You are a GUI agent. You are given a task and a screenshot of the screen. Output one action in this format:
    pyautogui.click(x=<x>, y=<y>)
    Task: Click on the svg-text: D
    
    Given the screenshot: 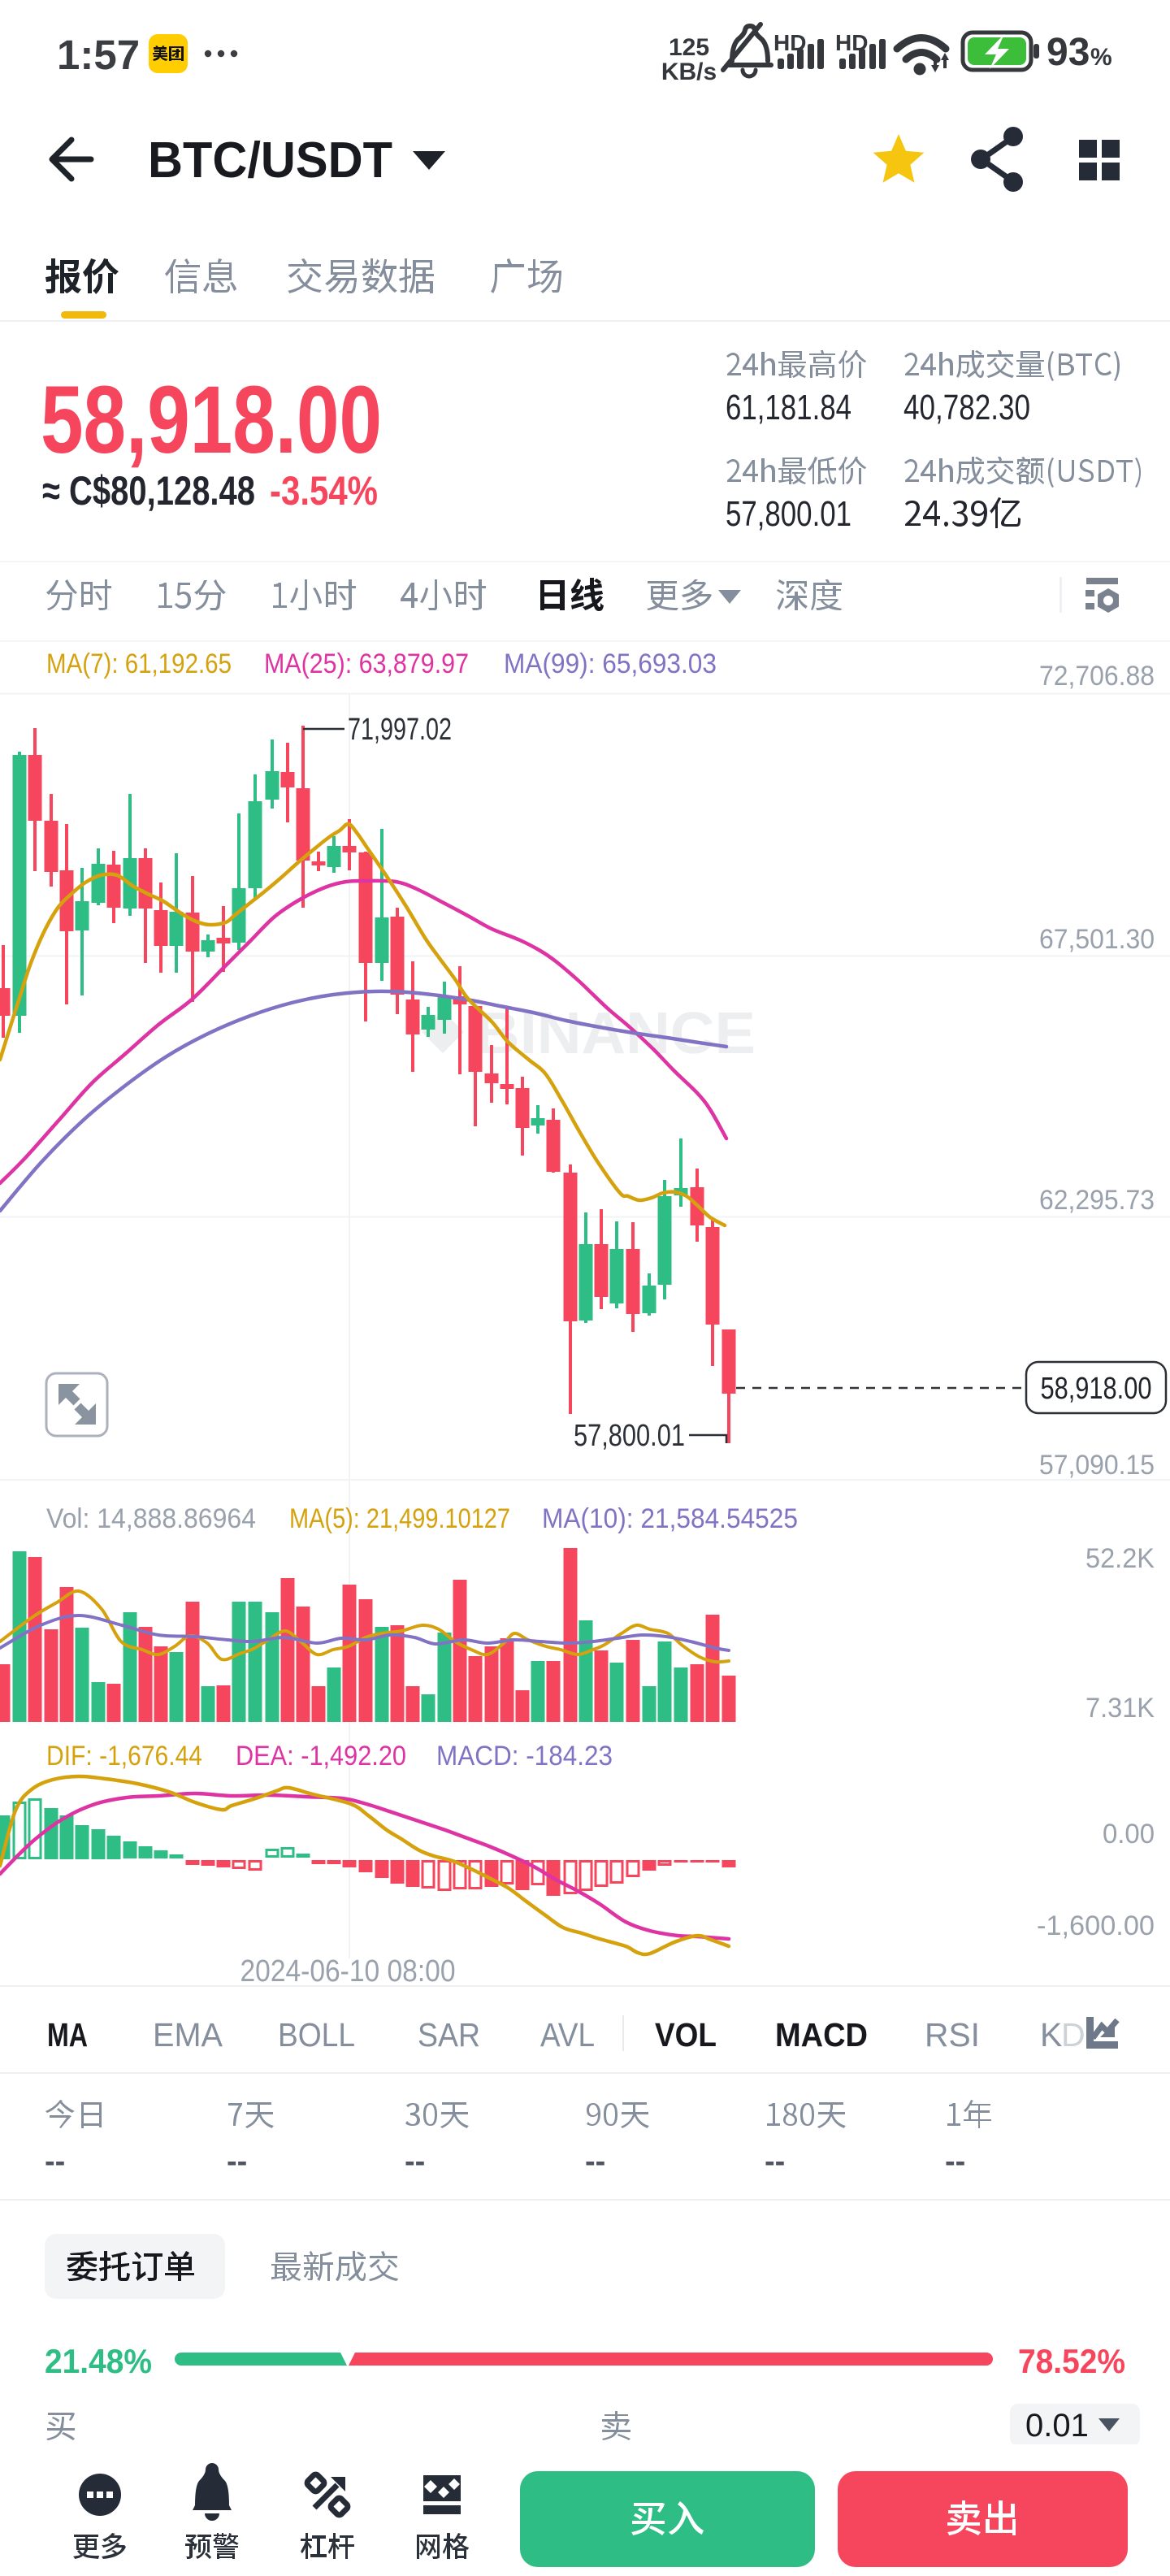 What is the action you would take?
    pyautogui.click(x=1073, y=2034)
    